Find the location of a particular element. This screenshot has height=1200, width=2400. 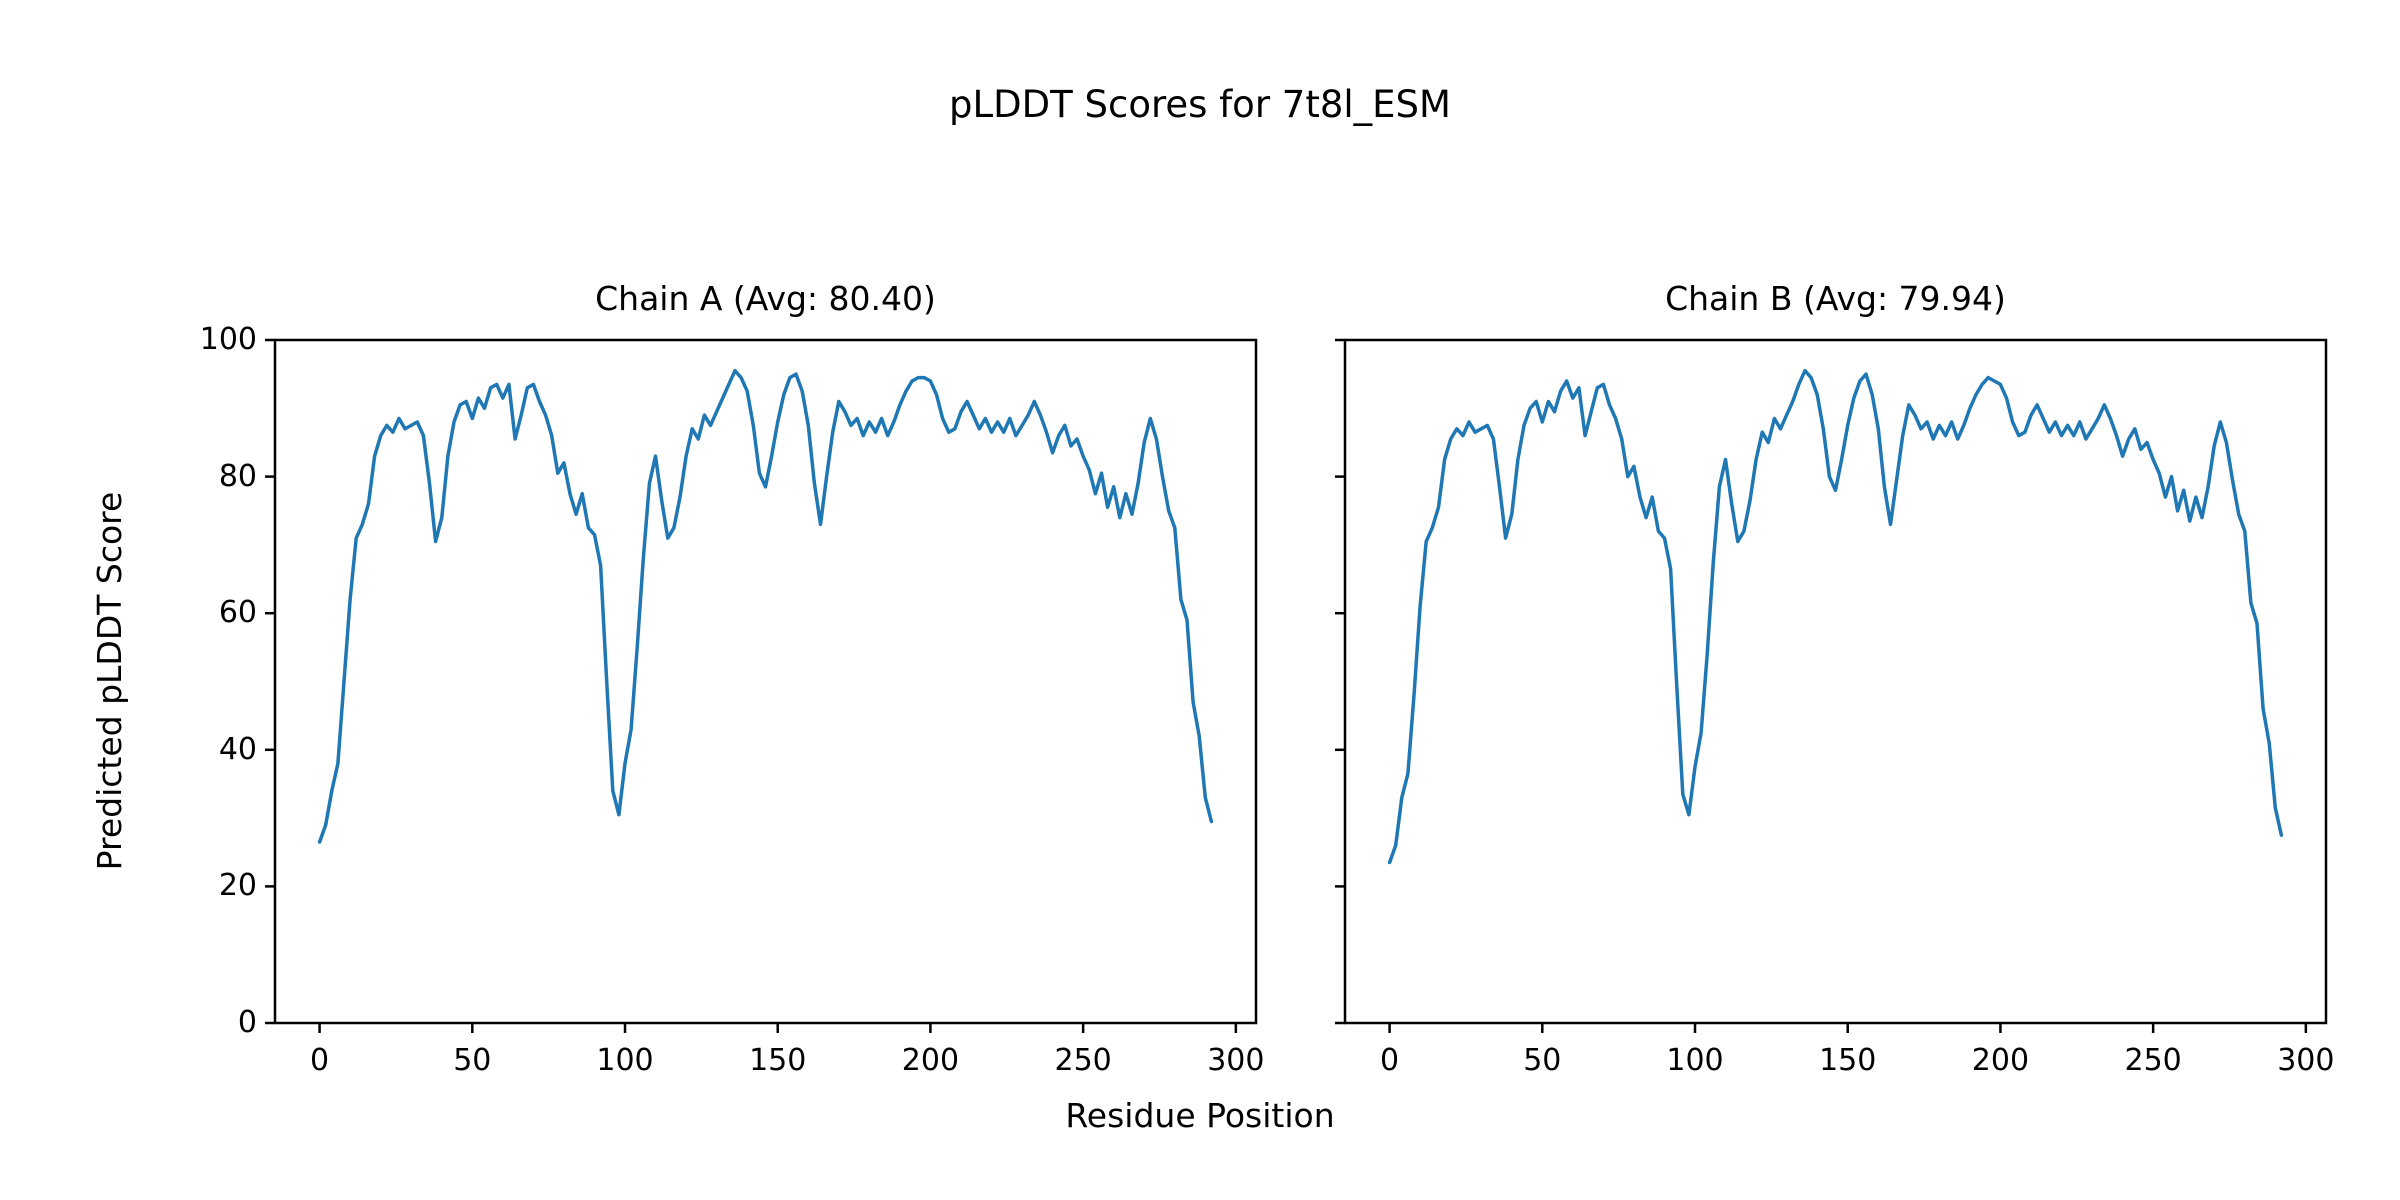

figure-title: pLDDT Scores for 7t8l_ESM is located at coordinates (1200, 104).